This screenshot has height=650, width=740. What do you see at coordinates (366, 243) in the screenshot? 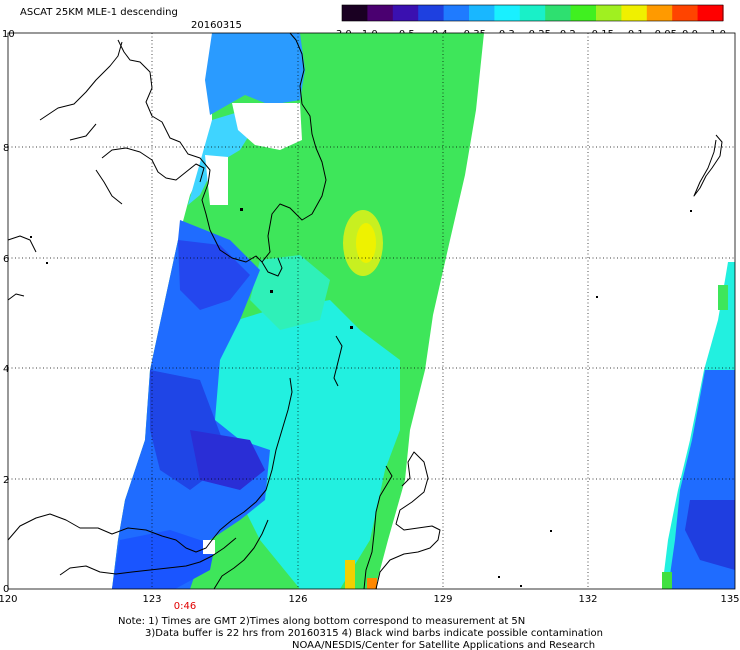
I see `swath-yellow-spot` at bounding box center [366, 243].